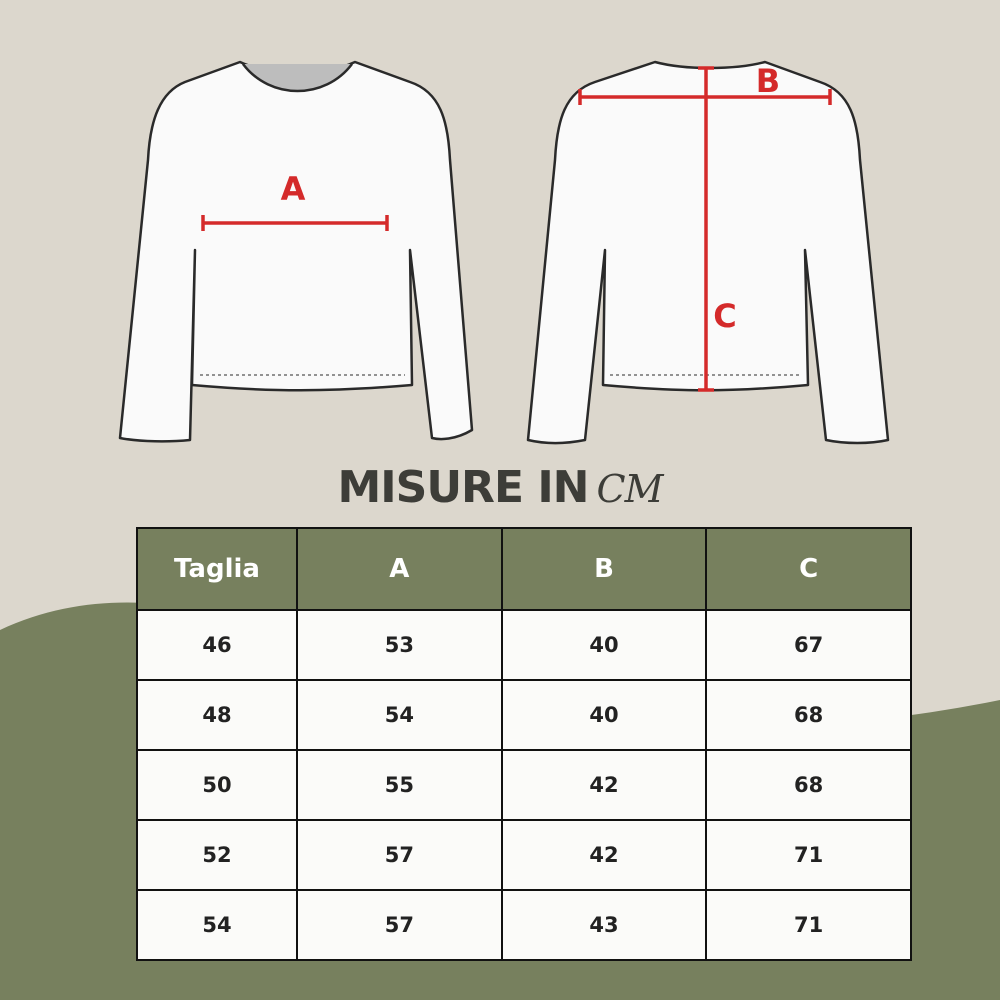 The height and width of the screenshot is (1000, 1000). I want to click on header-size: Taglia, so click(217, 569).